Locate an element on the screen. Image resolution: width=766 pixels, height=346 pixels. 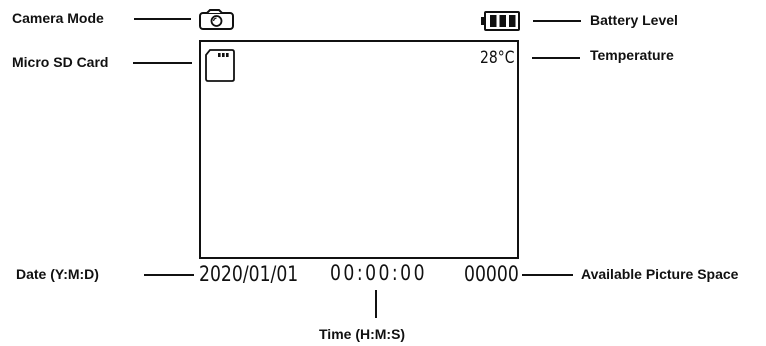
time-label: Time (H:M:S) is located at coordinates (362, 334).